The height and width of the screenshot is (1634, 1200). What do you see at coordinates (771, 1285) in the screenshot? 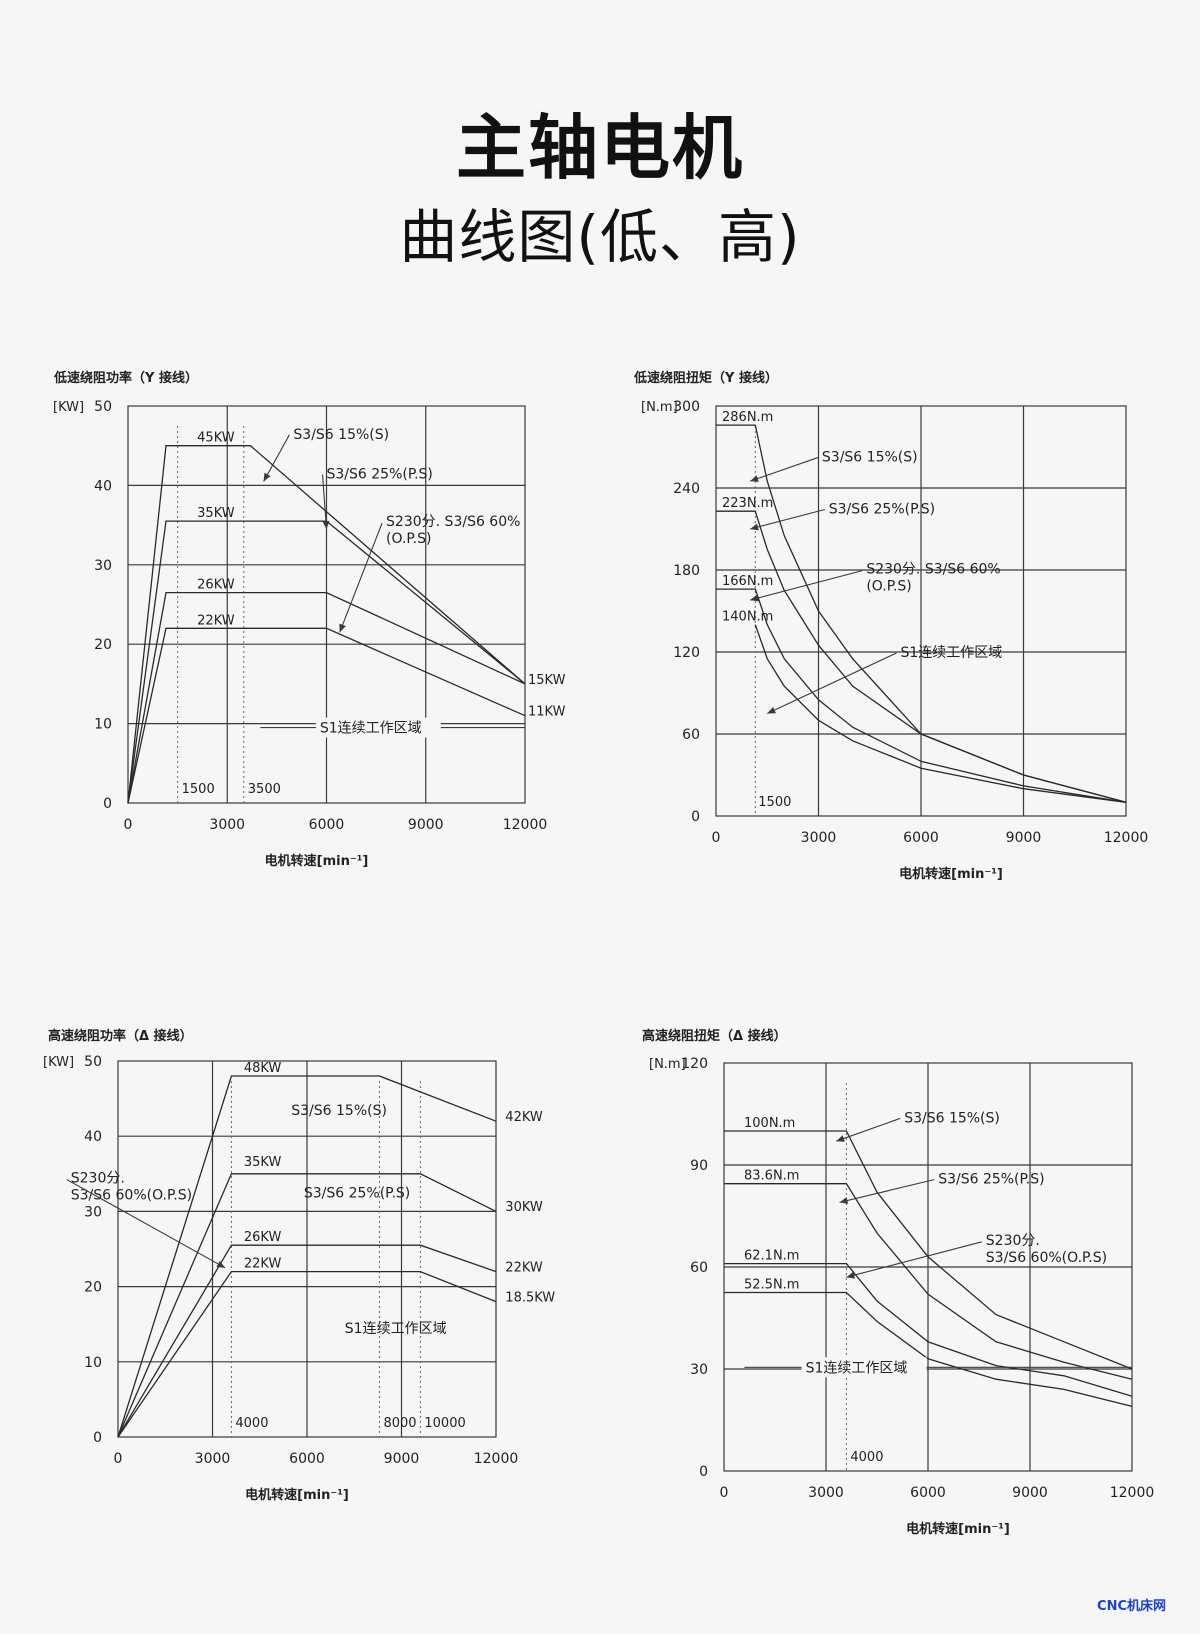
I see `torque-level-label: 52.5N.m` at bounding box center [771, 1285].